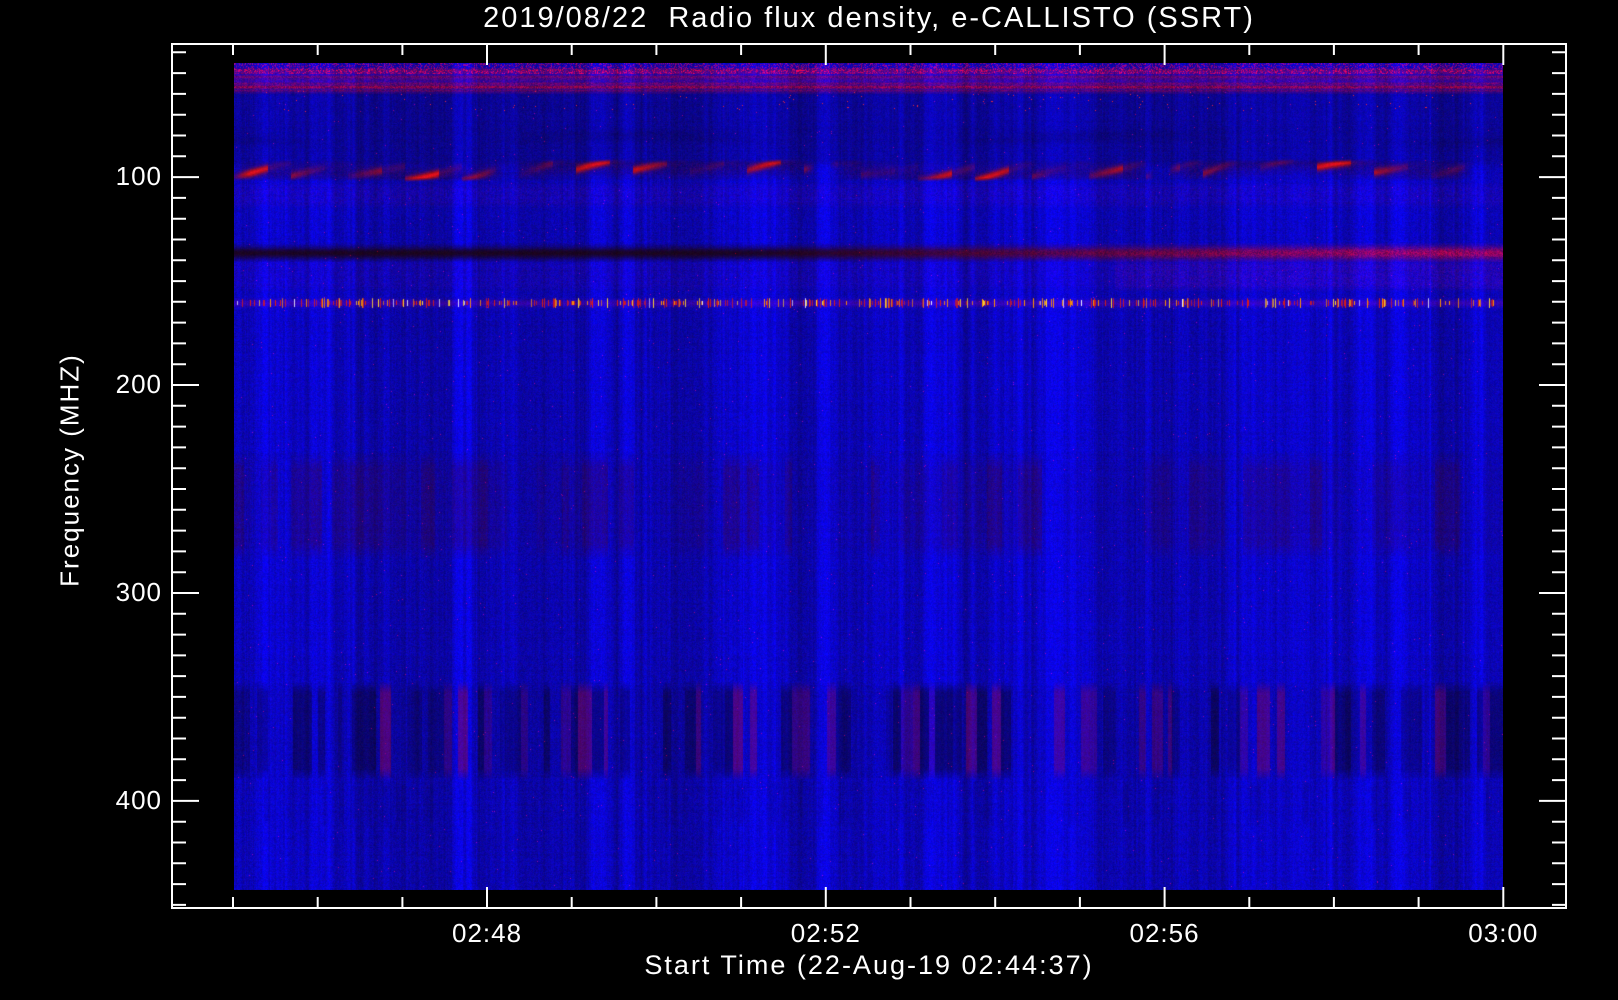 The height and width of the screenshot is (1000, 1618). I want to click on y-tick-label: 300, so click(138, 591).